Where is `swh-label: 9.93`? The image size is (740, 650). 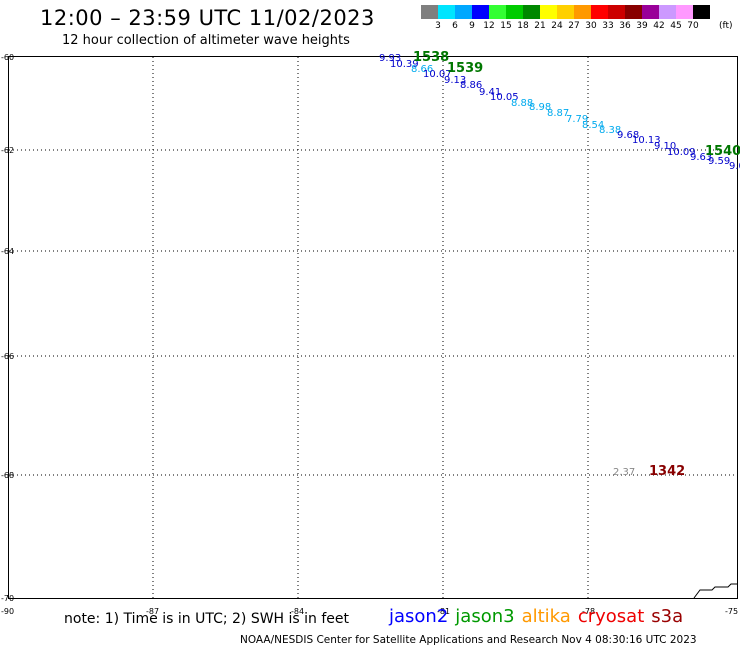
swh-label: 9.93 is located at coordinates (390, 58).